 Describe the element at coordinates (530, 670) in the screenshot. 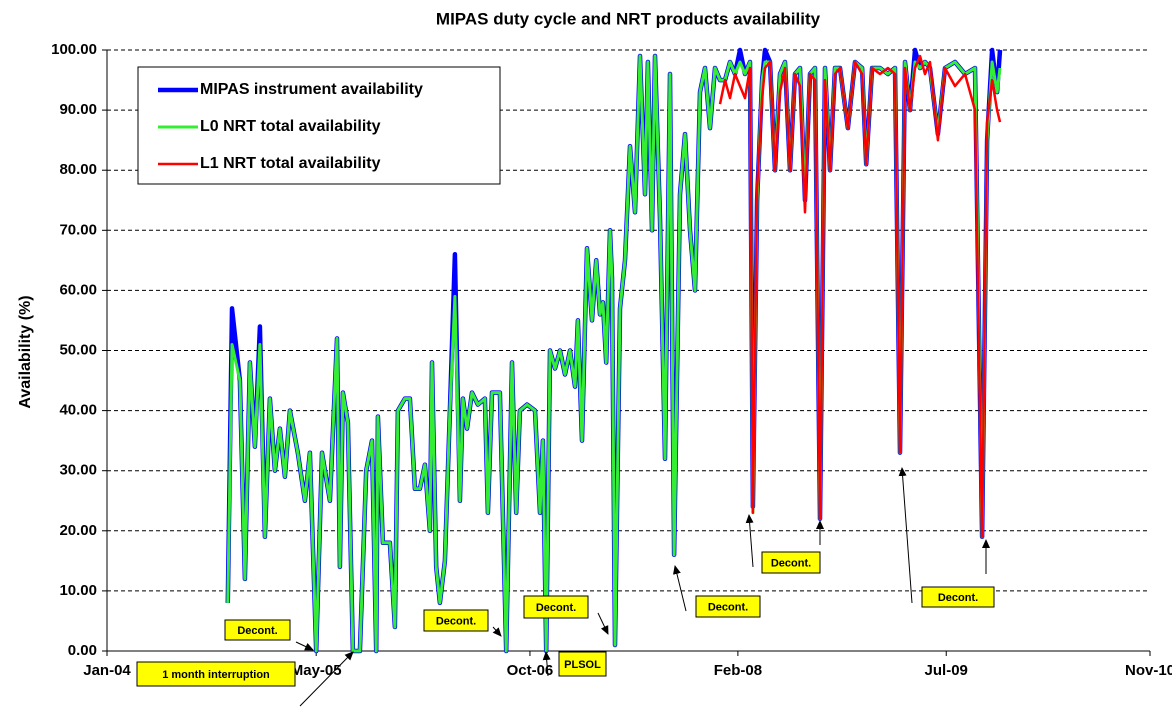

I see `x-tick-label: Oct-06` at that location.